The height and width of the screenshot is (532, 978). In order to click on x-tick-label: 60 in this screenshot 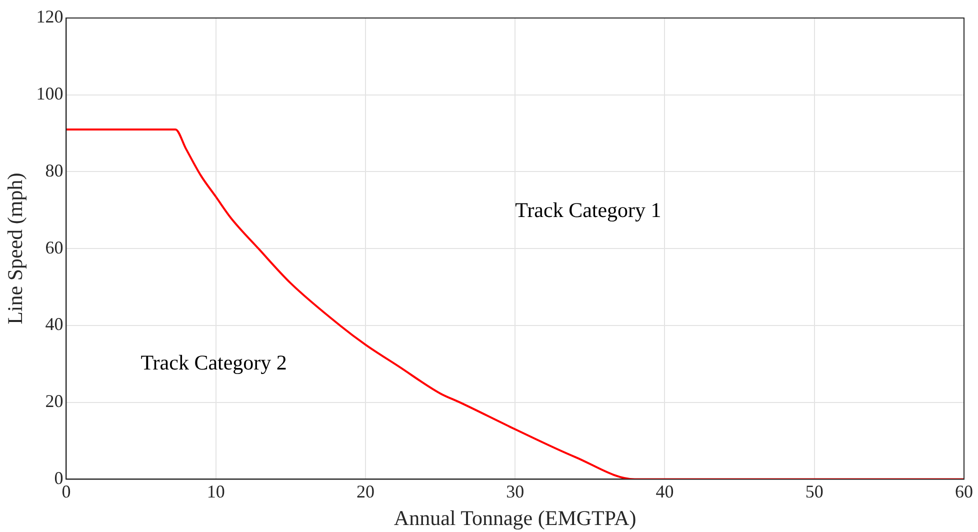, I will do `click(964, 492)`.